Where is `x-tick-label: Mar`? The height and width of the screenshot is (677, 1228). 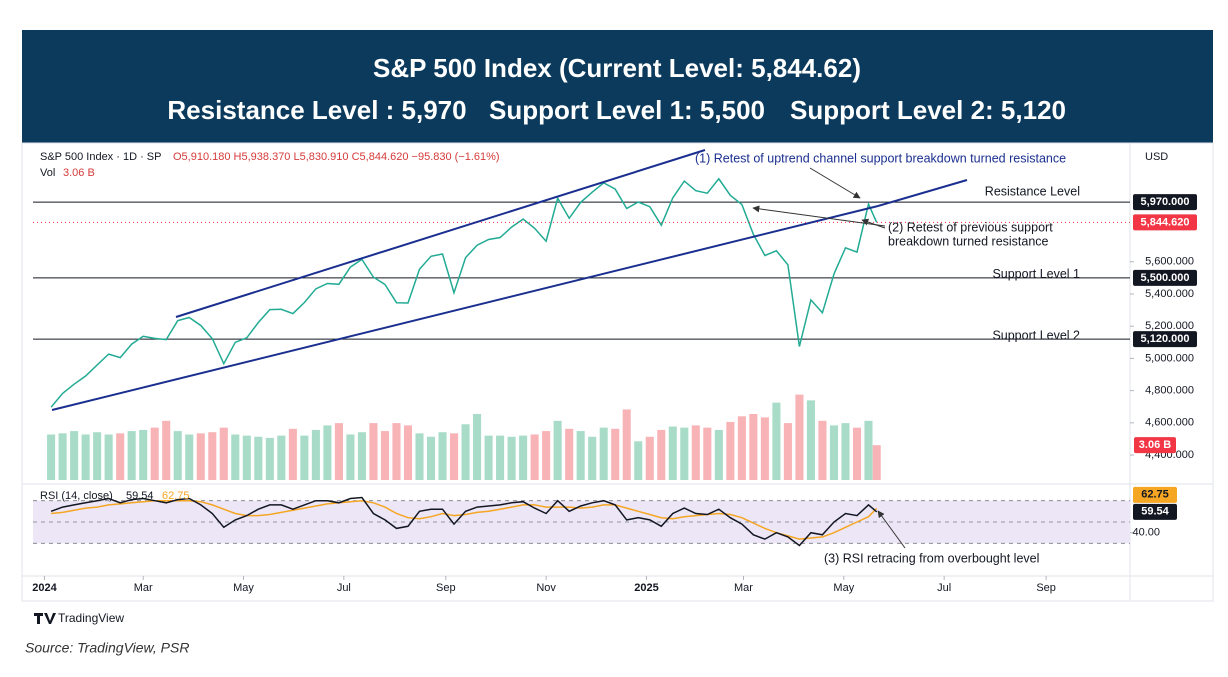 x-tick-label: Mar is located at coordinates (143, 588).